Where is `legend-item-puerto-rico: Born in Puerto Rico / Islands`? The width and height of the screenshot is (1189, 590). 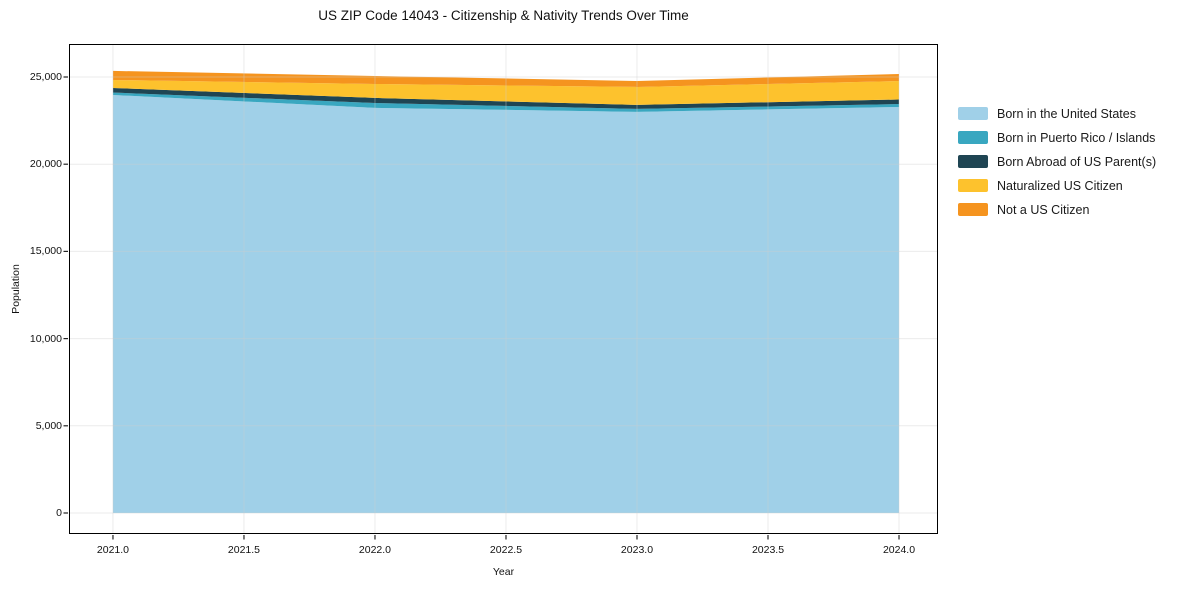
legend-item-puerto-rico: Born in Puerto Rico / Islands is located at coordinates (1057, 137).